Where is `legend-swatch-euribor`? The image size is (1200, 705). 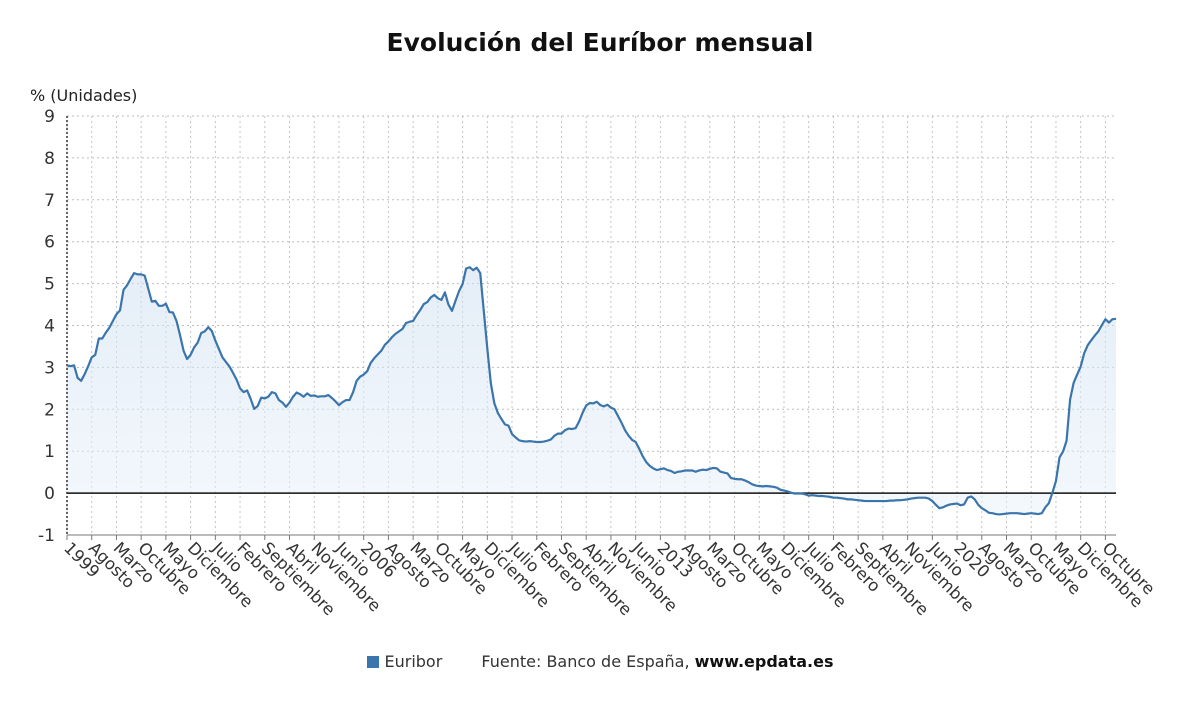
legend-swatch-euribor is located at coordinates (372, 662).